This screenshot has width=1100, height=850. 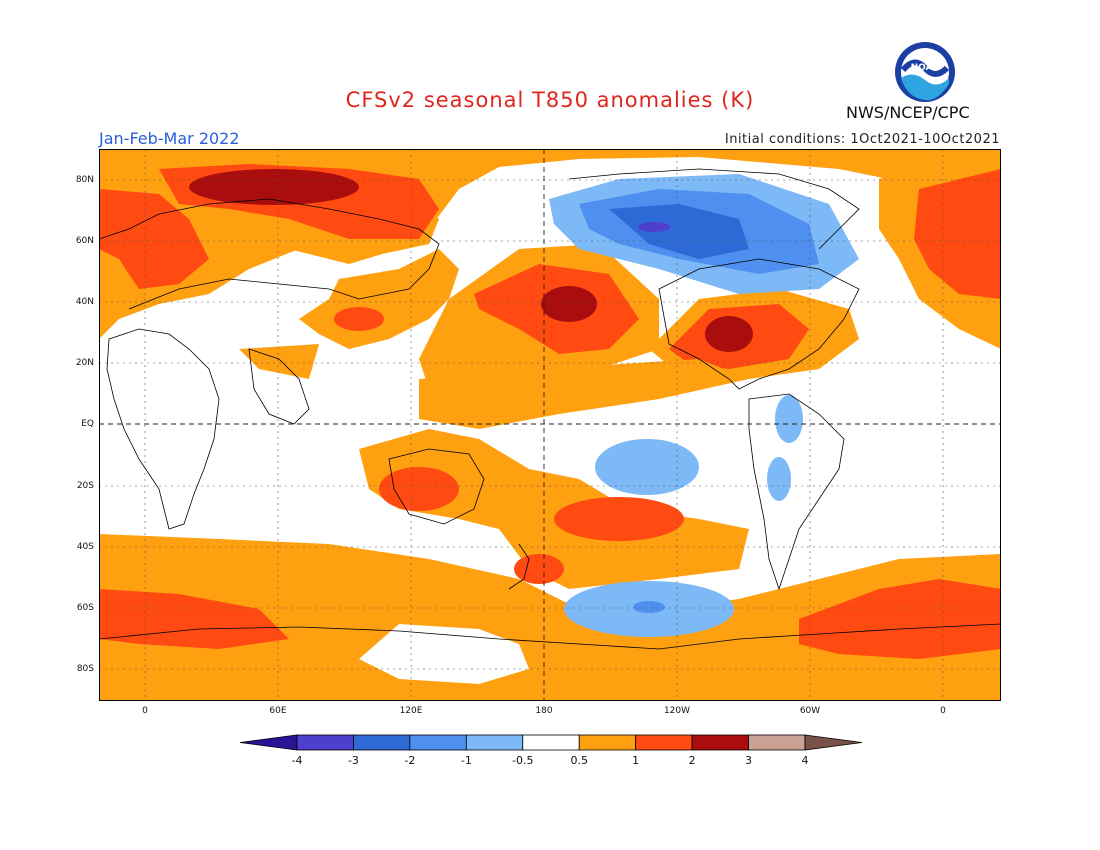 I want to click on lat-label: 20N, so click(x=84, y=363).